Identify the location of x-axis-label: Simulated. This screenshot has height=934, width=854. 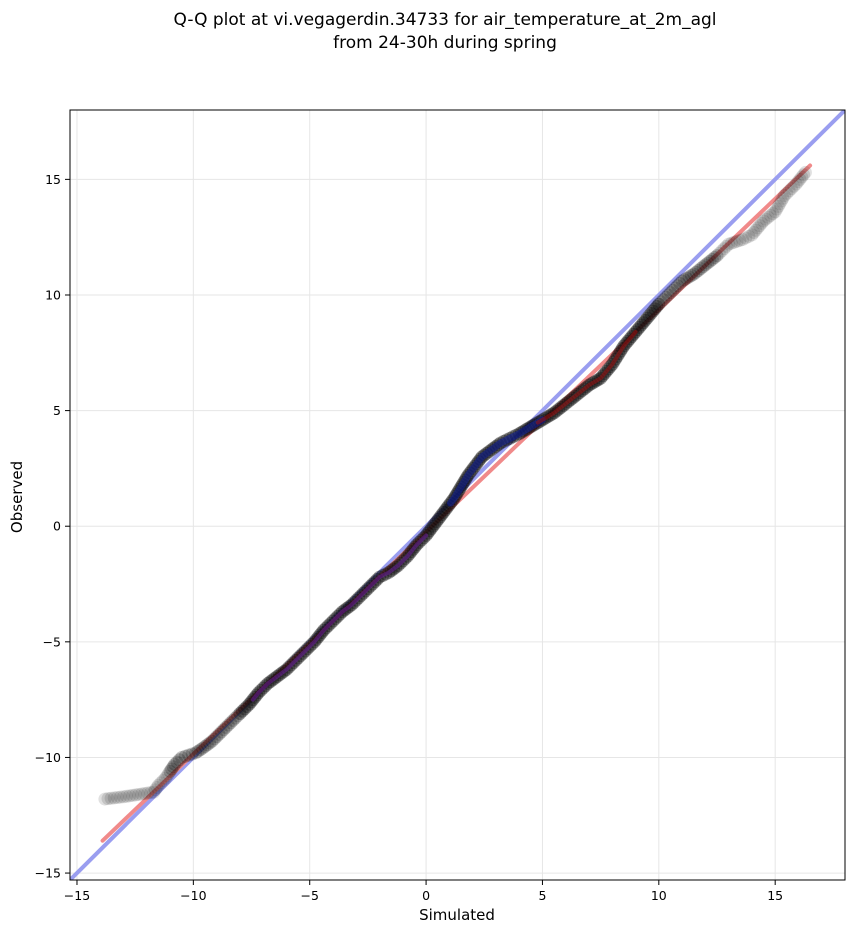
(457, 915).